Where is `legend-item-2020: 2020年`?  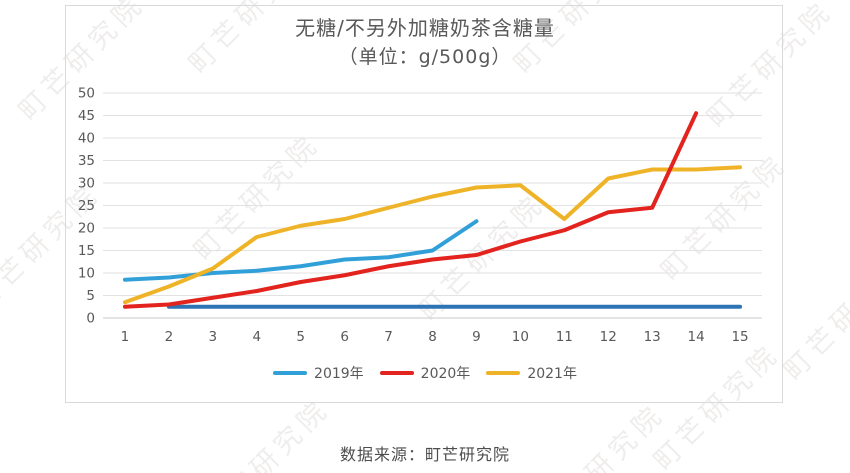 legend-item-2020: 2020年 is located at coordinates (425, 373).